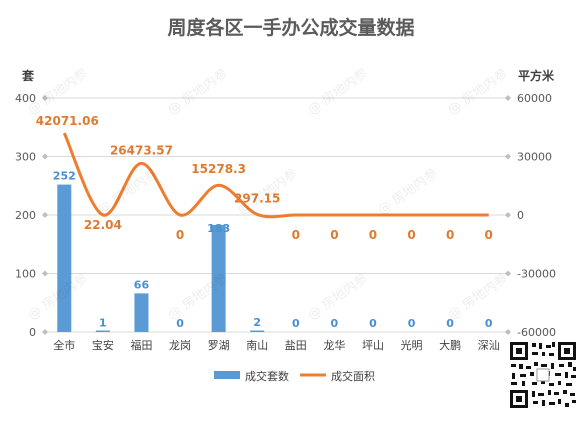 Image resolution: width=583 pixels, height=421 pixels. What do you see at coordinates (267, 376) in the screenshot?
I see `legend-label-bar: 成交套数` at bounding box center [267, 376].